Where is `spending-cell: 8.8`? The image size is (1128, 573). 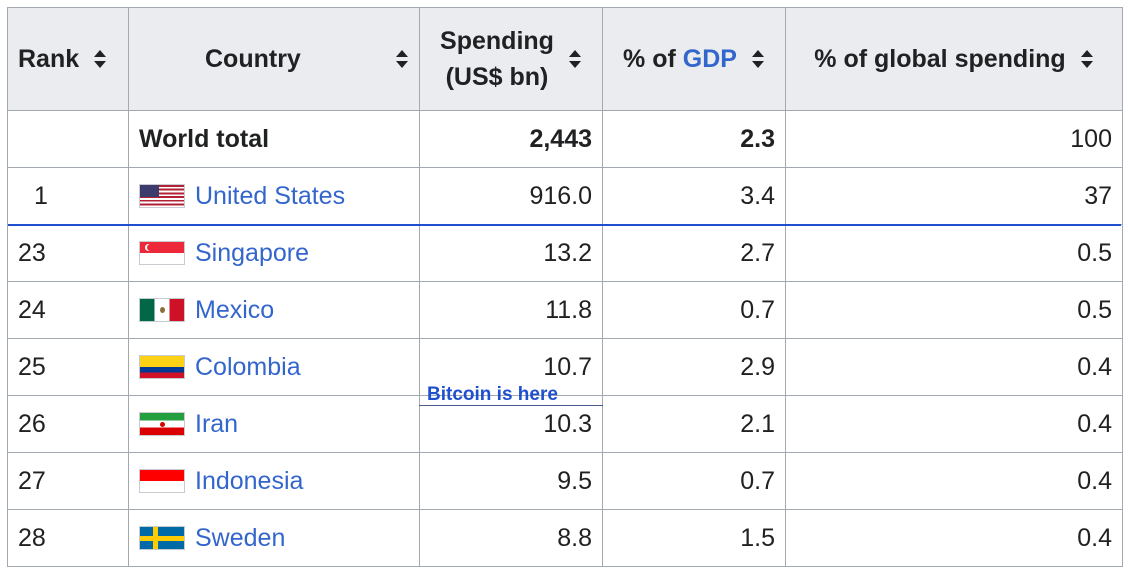 spending-cell: 8.8 is located at coordinates (511, 538).